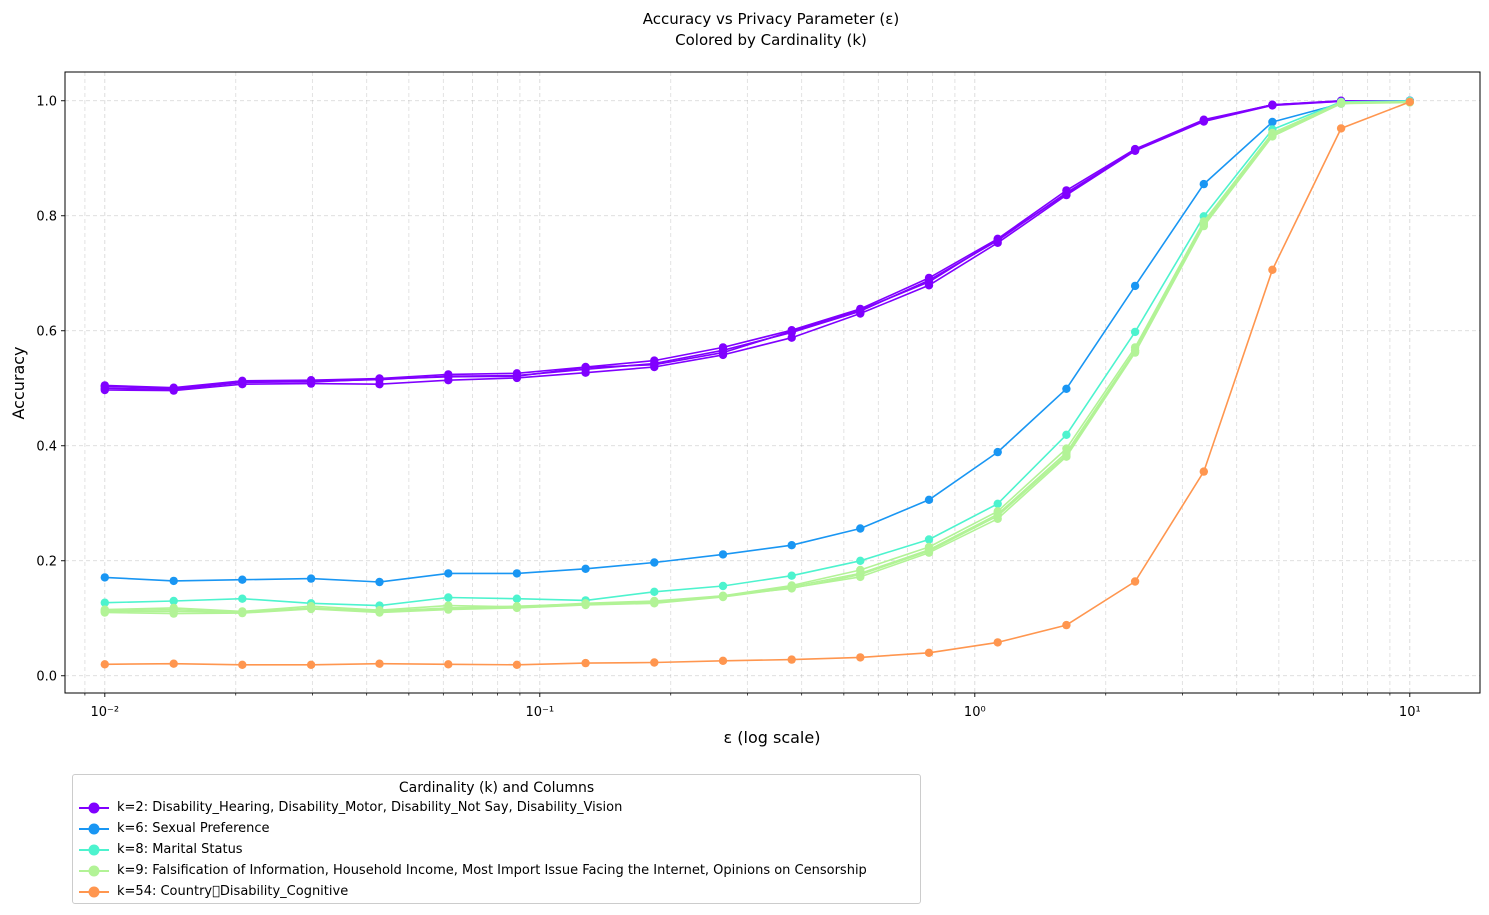 The image size is (1489, 915). What do you see at coordinates (46, 446) in the screenshot?
I see `y-tick-label: 0.4` at bounding box center [46, 446].